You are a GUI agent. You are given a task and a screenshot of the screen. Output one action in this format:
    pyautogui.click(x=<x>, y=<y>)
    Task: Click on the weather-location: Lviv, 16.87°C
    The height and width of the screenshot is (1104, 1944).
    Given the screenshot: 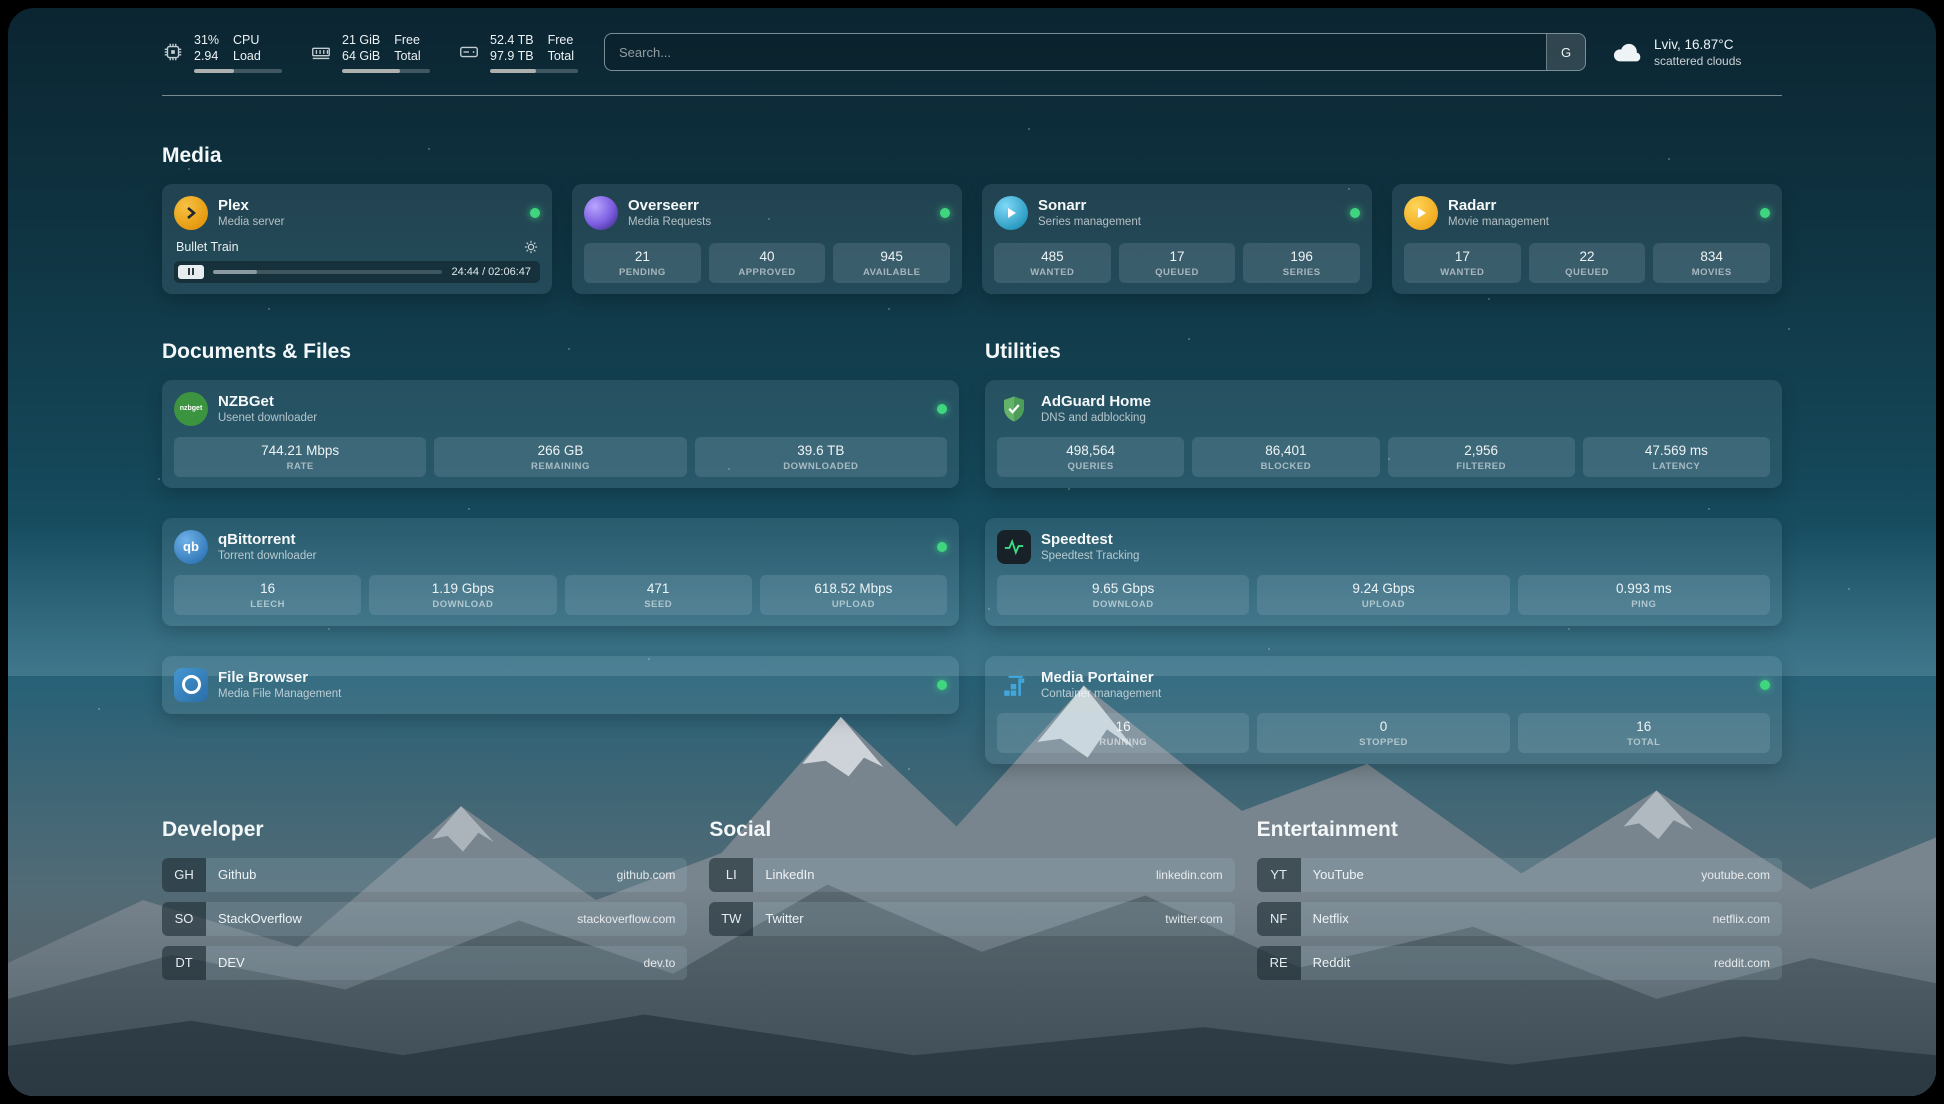 What is the action you would take?
    pyautogui.click(x=1694, y=44)
    